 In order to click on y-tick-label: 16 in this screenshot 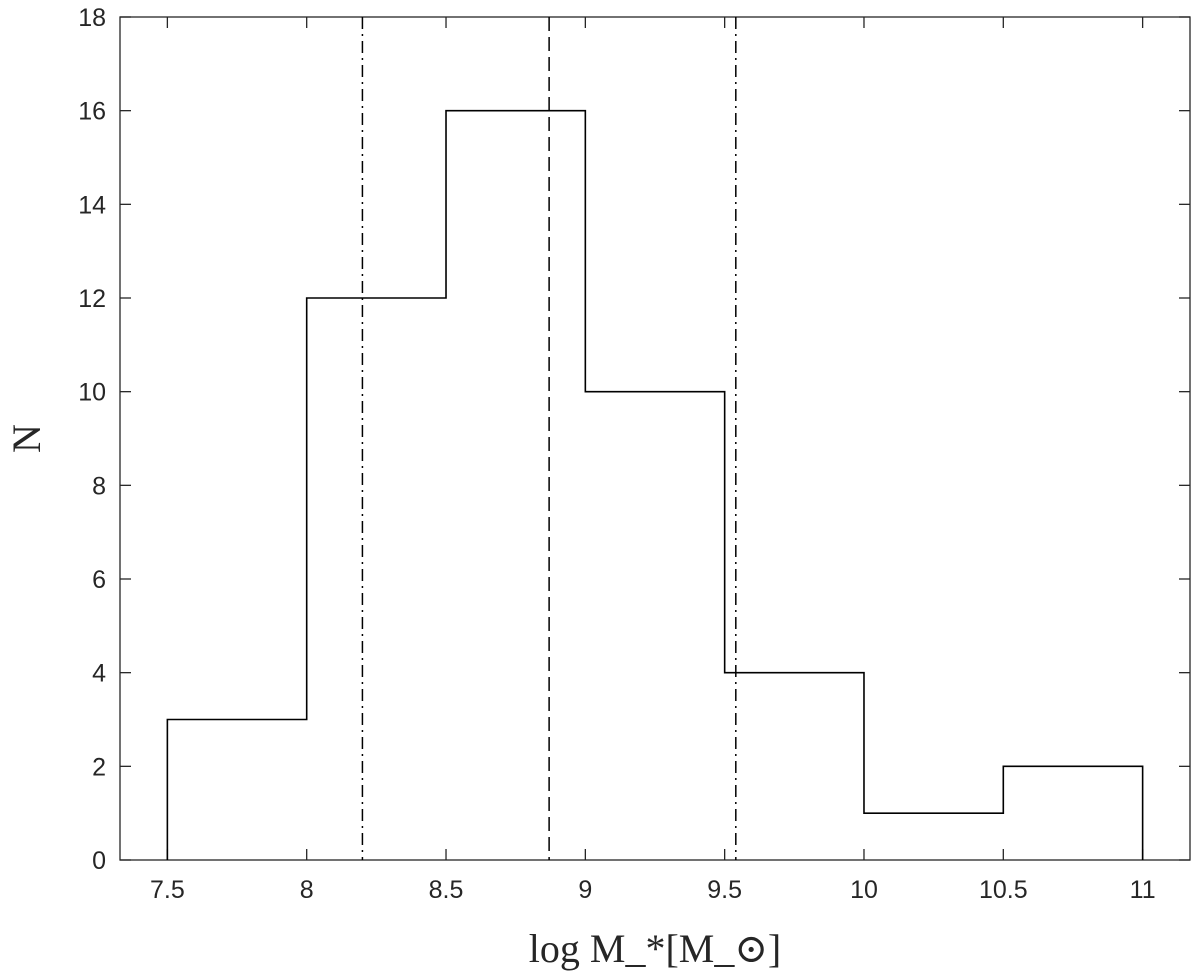, I will do `click(92, 112)`.